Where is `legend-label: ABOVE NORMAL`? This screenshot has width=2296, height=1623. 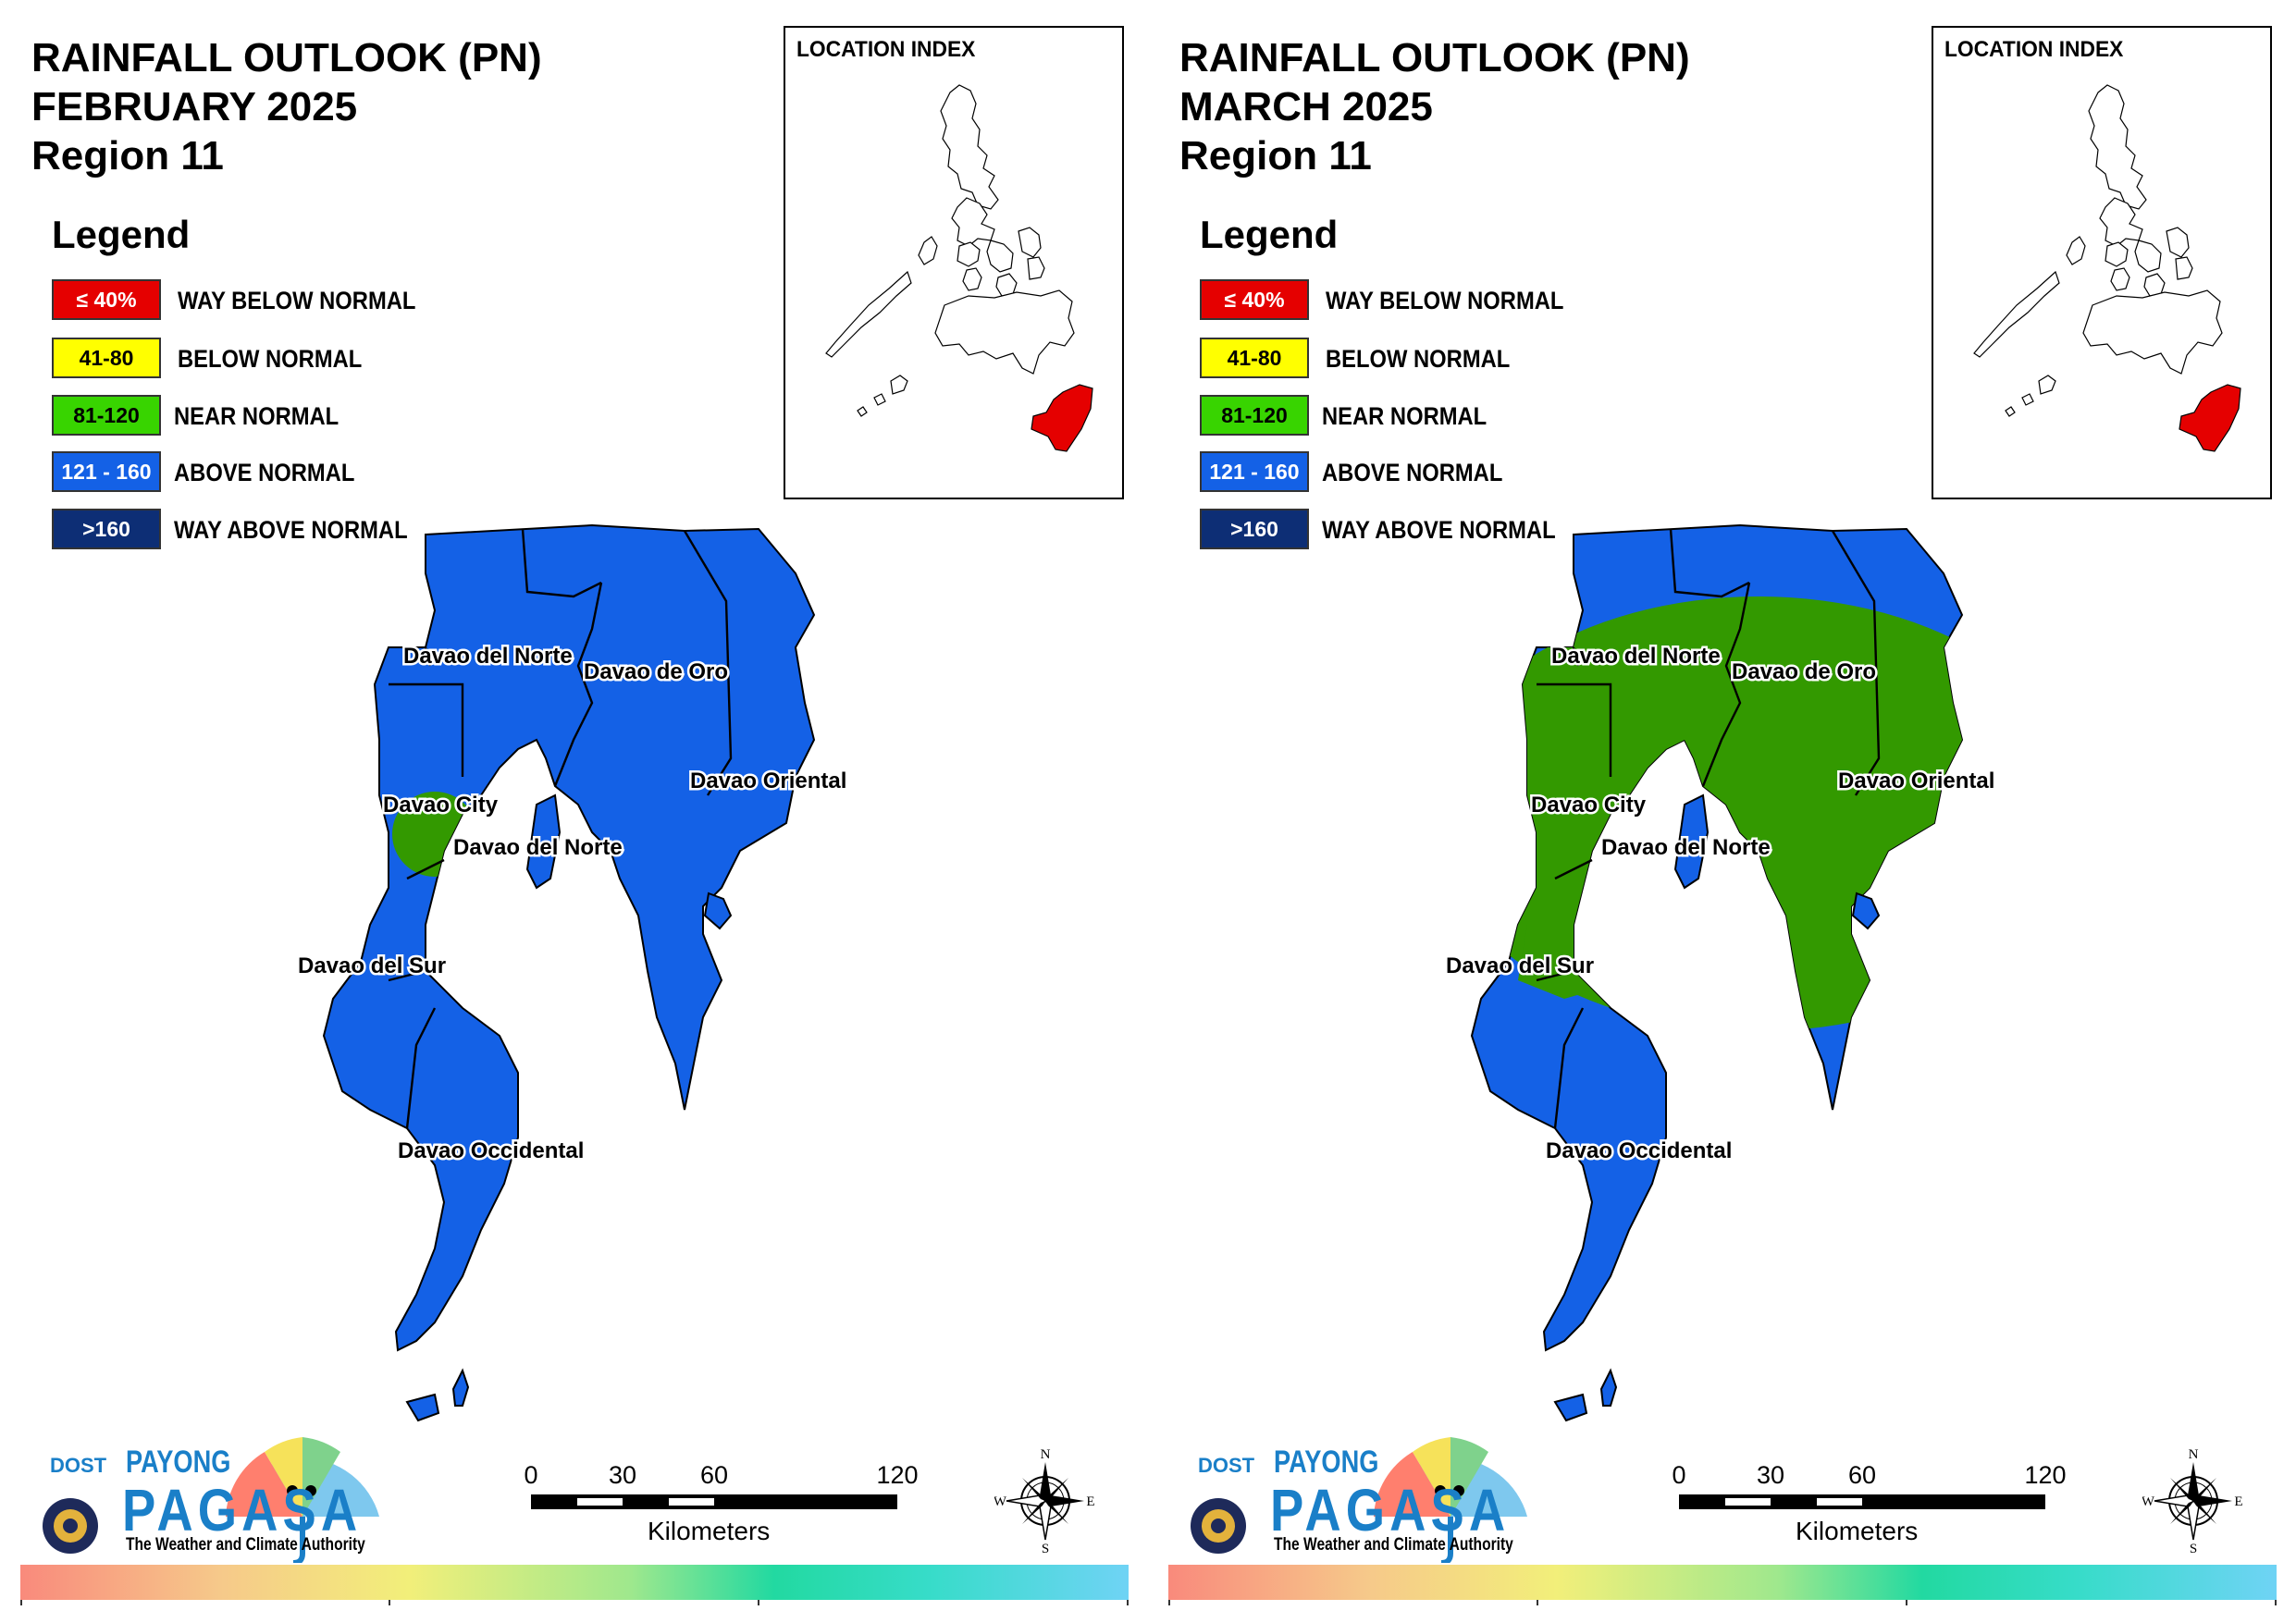
legend-label: ABOVE NORMAL is located at coordinates (264, 472).